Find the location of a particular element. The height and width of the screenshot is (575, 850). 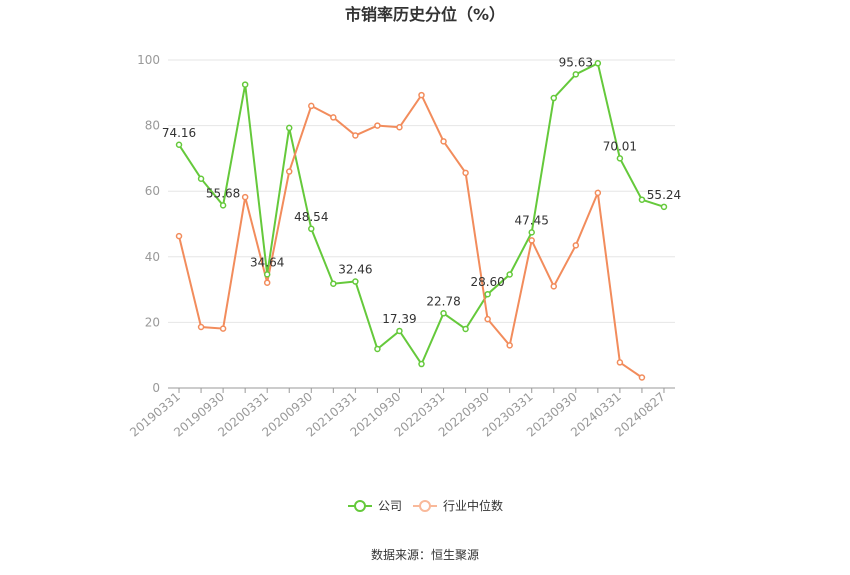

y-tick-label: 0 is located at coordinates (156, 388).